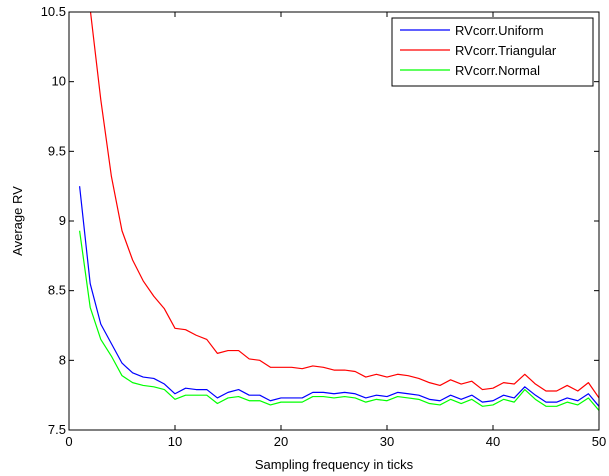 The height and width of the screenshot is (476, 609). I want to click on legend-label: RVcorr.Uniform, so click(499, 30).